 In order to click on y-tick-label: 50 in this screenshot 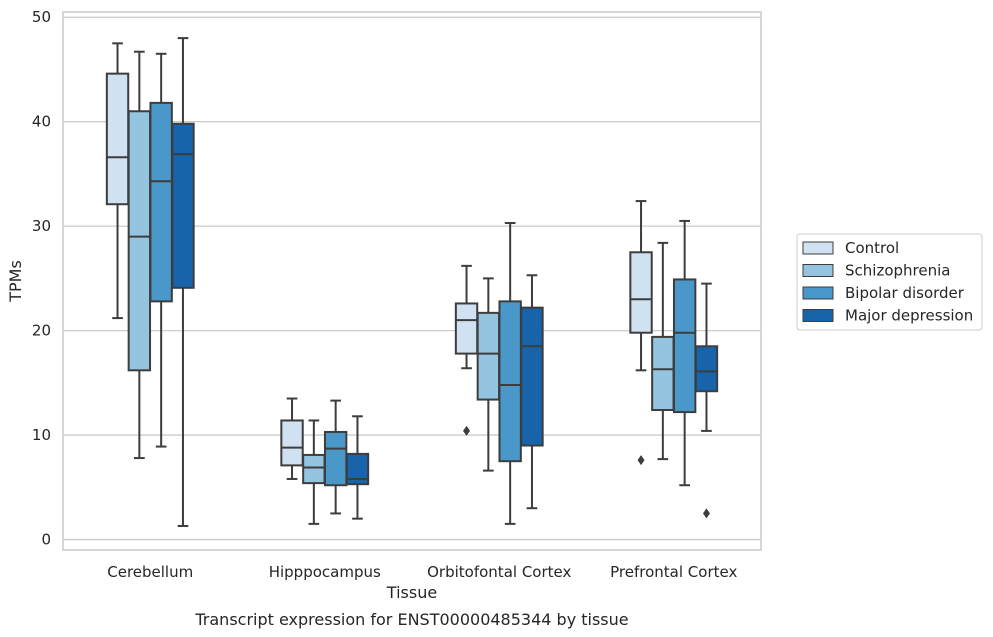, I will do `click(41, 17)`.